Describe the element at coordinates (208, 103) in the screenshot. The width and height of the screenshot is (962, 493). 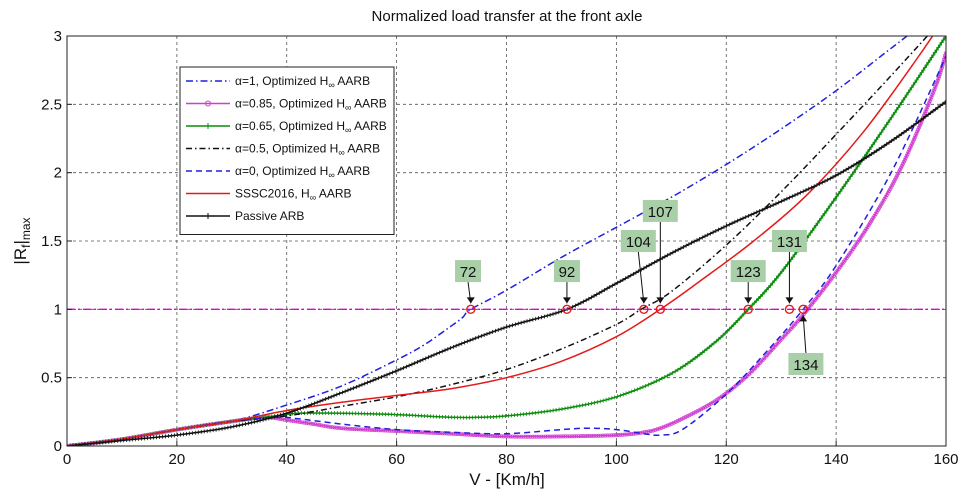
I see `legend-marker` at that location.